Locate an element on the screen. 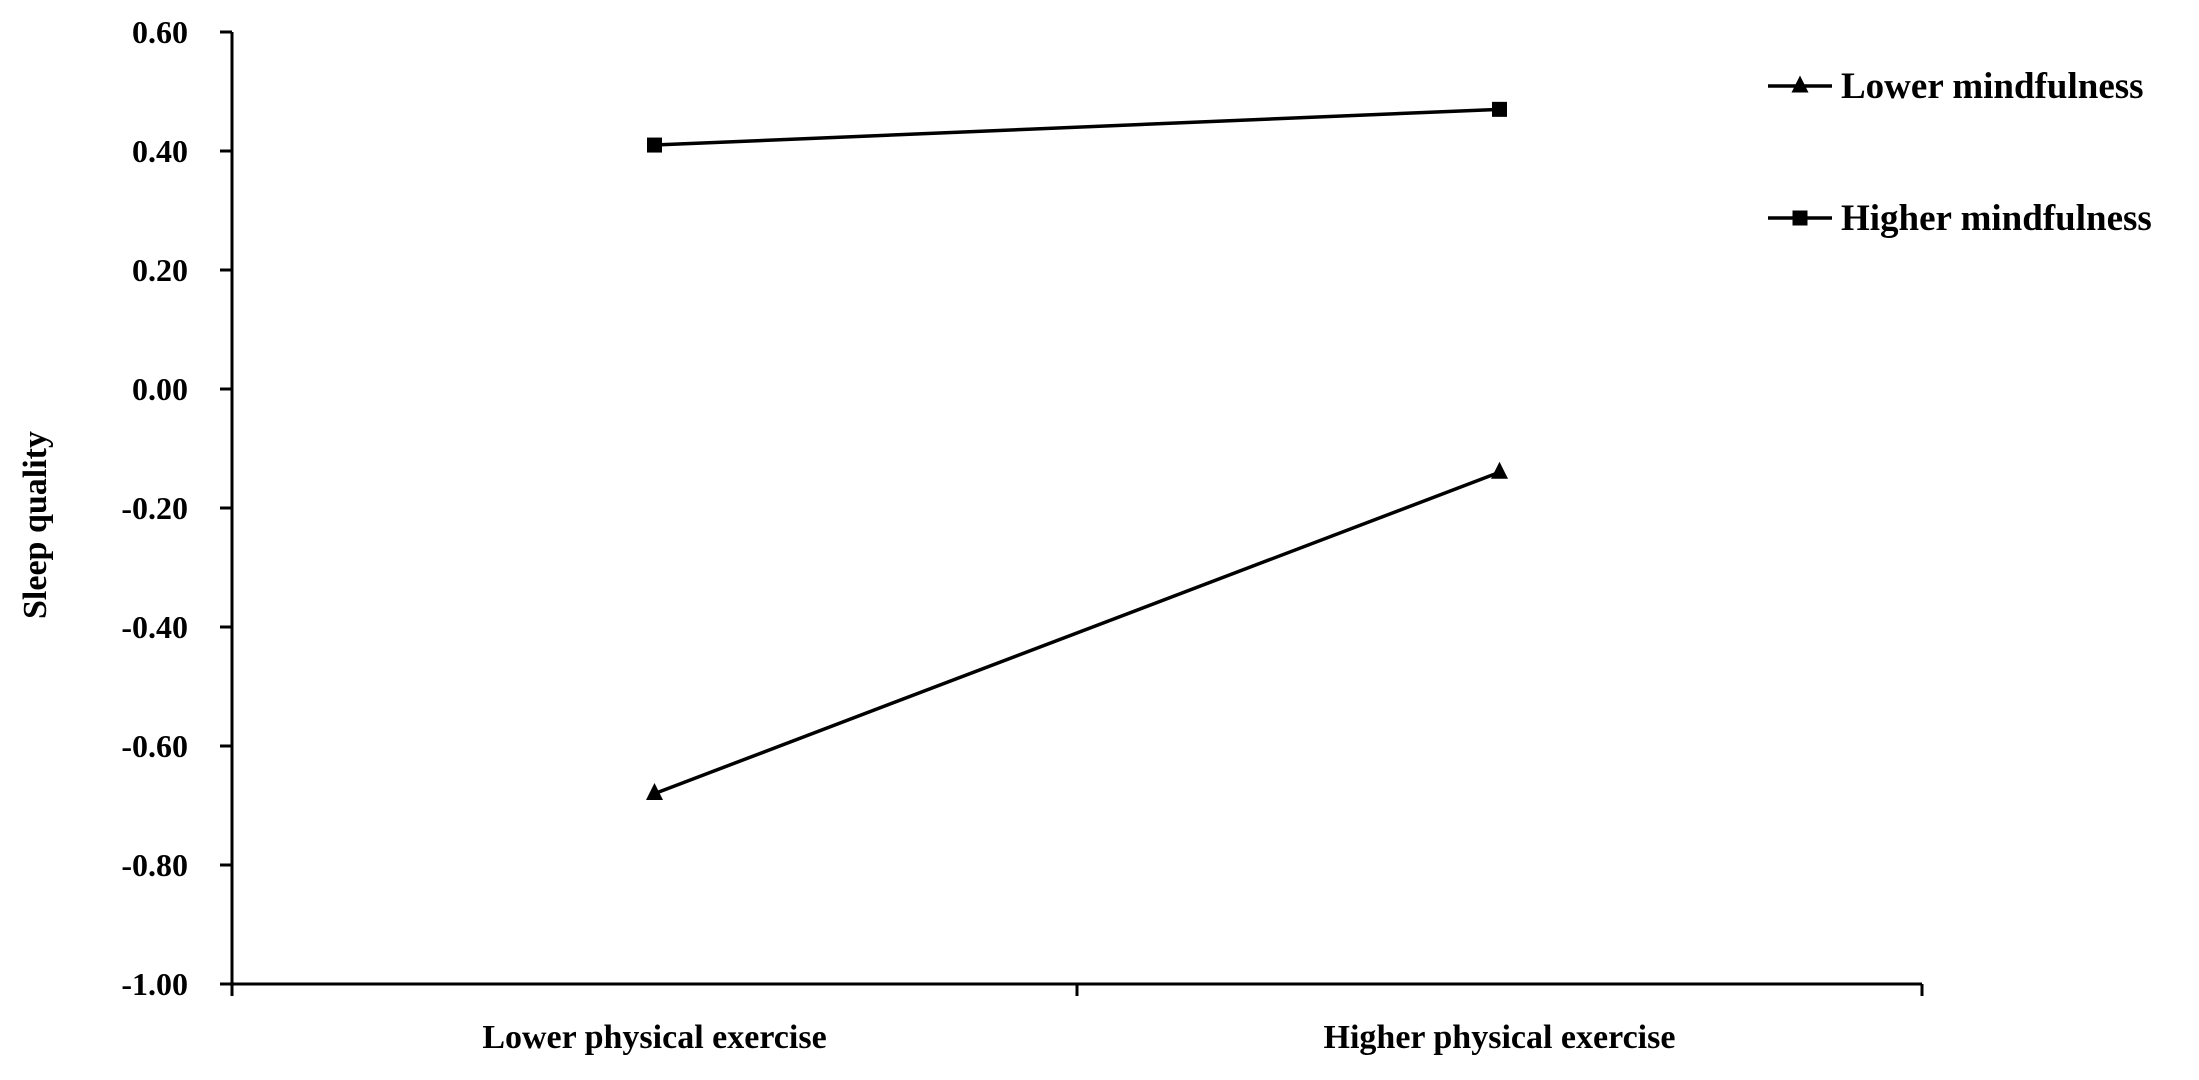 This screenshot has width=2199, height=1080. y-tick-label: -0.40 is located at coordinates (154, 627).